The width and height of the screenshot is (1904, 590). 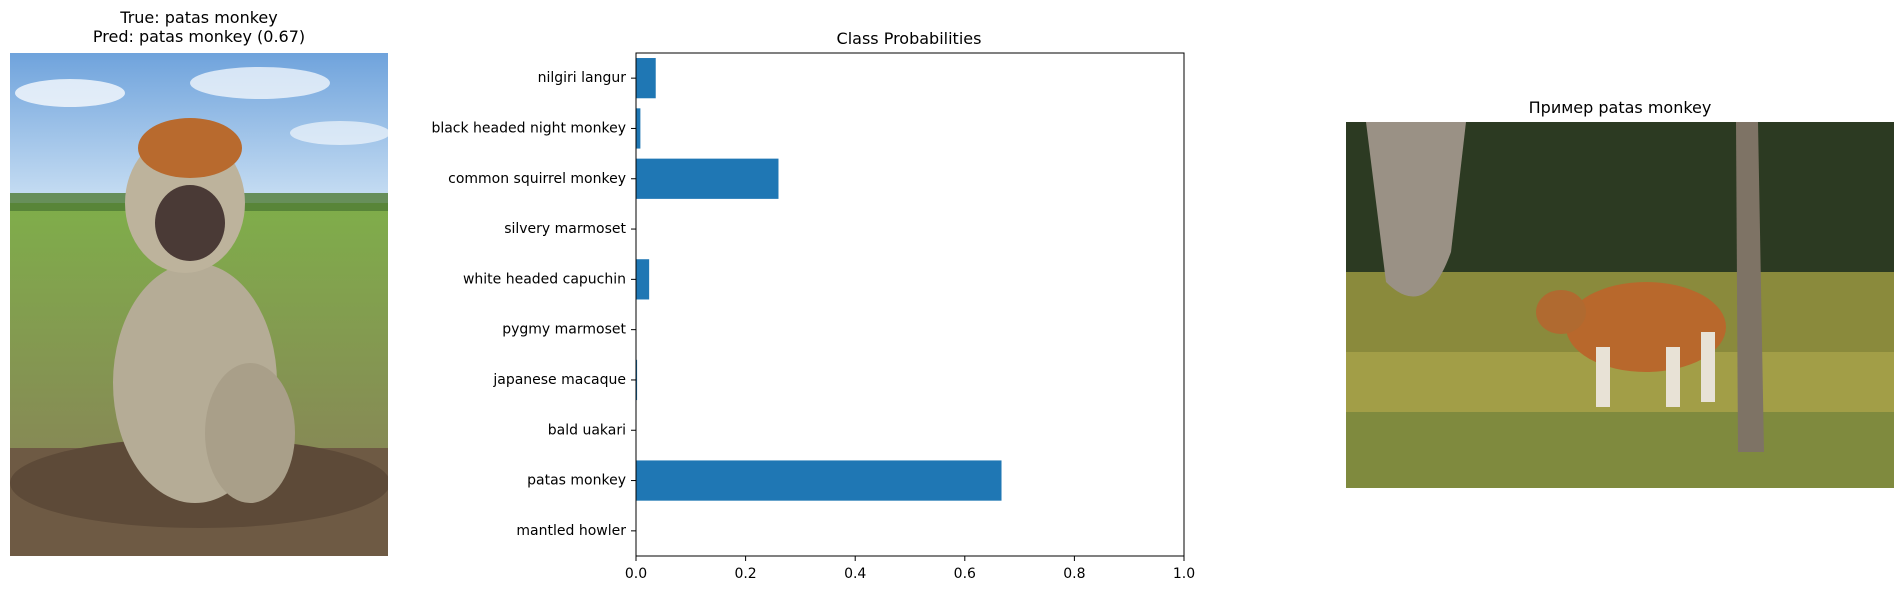 I want to click on x-tick-label: 0.0, so click(x=636, y=574).